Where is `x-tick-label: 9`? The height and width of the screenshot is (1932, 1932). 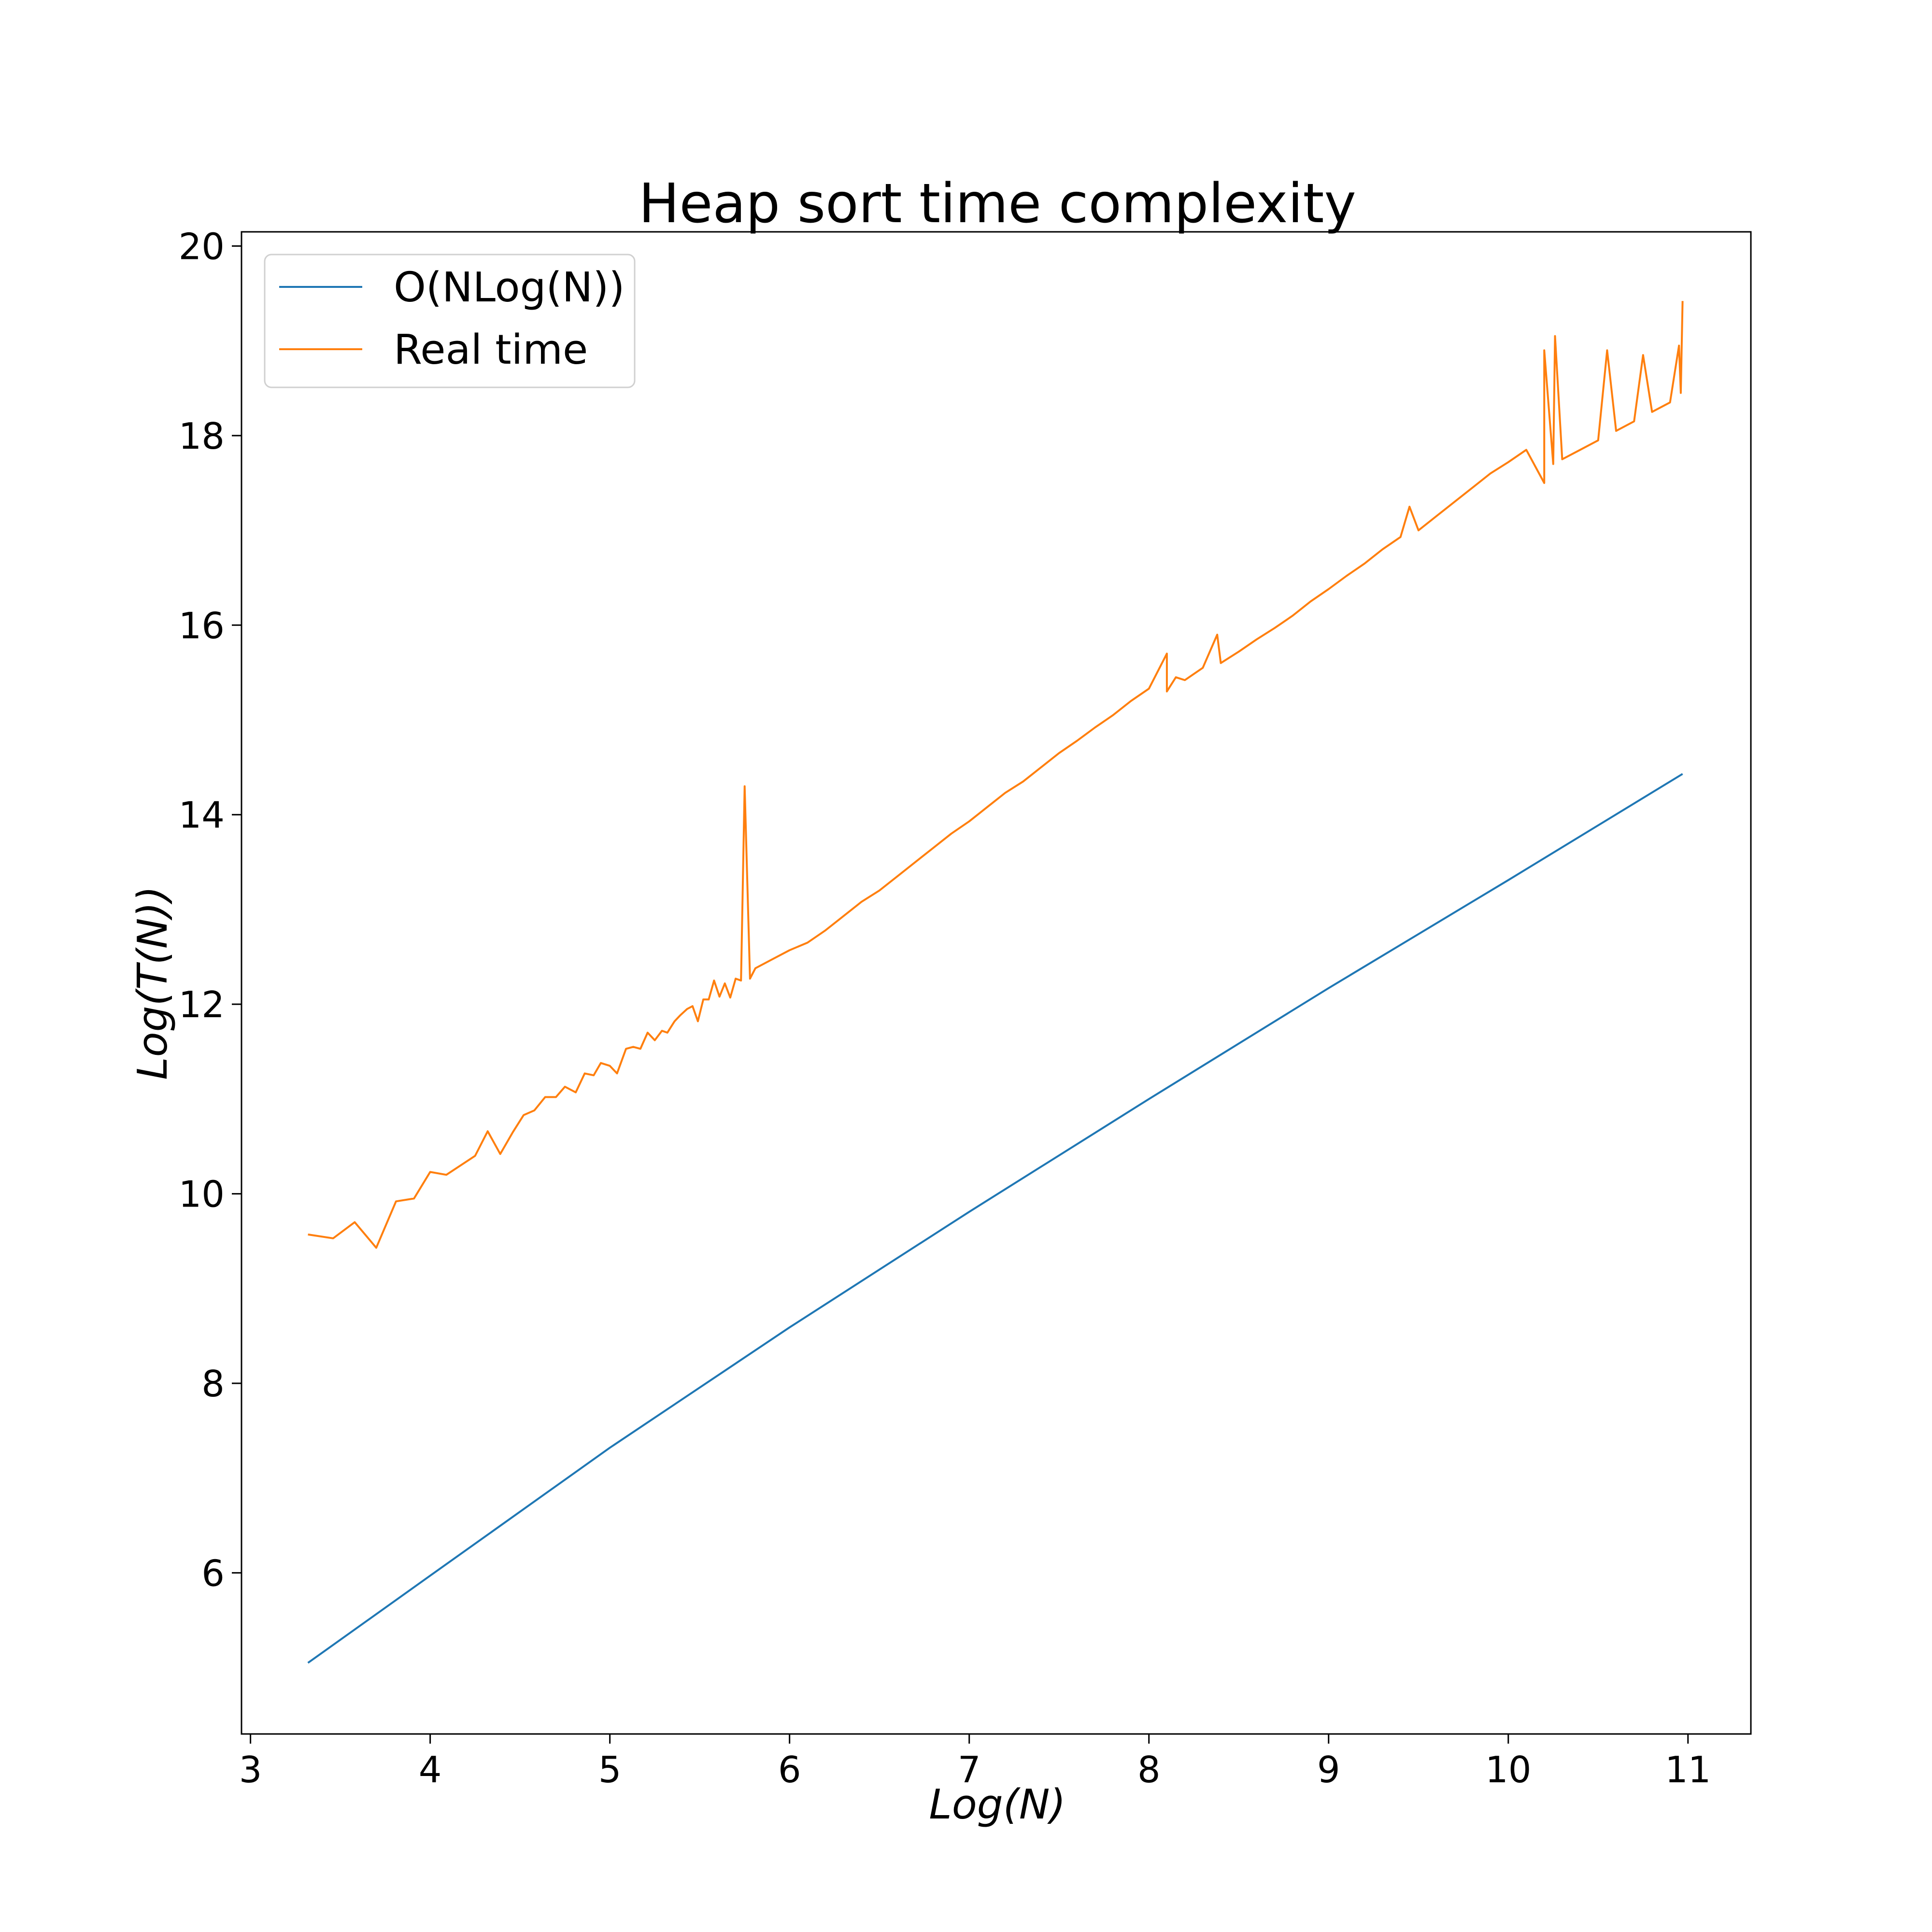 x-tick-label: 9 is located at coordinates (1328, 1769).